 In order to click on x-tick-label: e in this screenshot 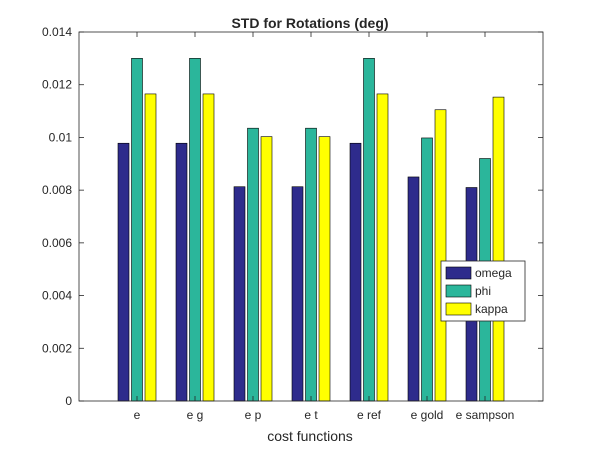, I will do `click(137, 415)`.